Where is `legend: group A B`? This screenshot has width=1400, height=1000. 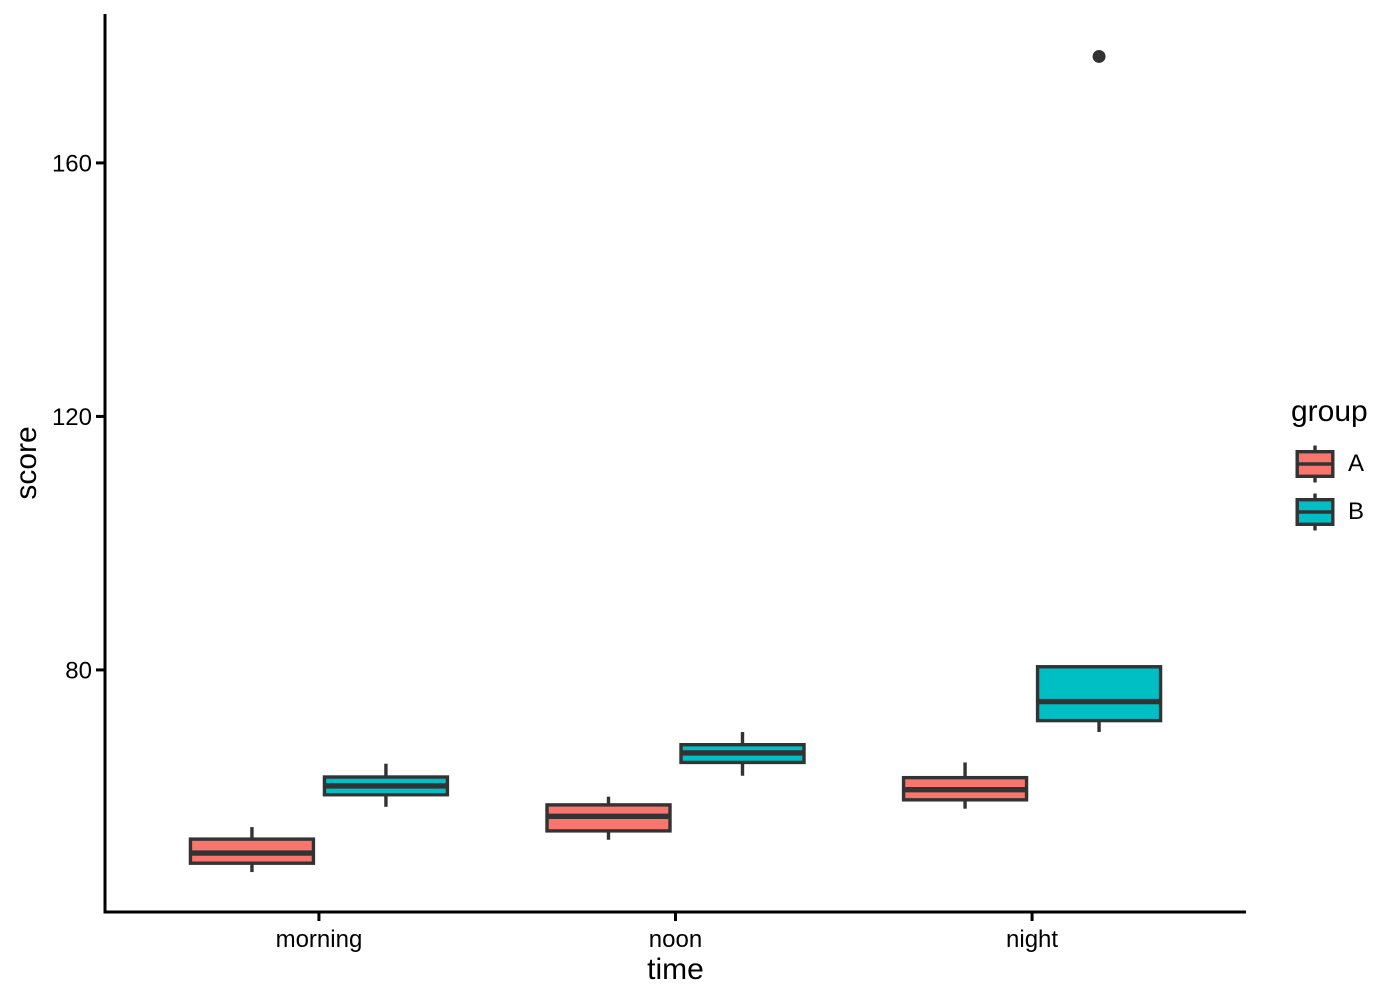
legend: group A B is located at coordinates (1342, 468).